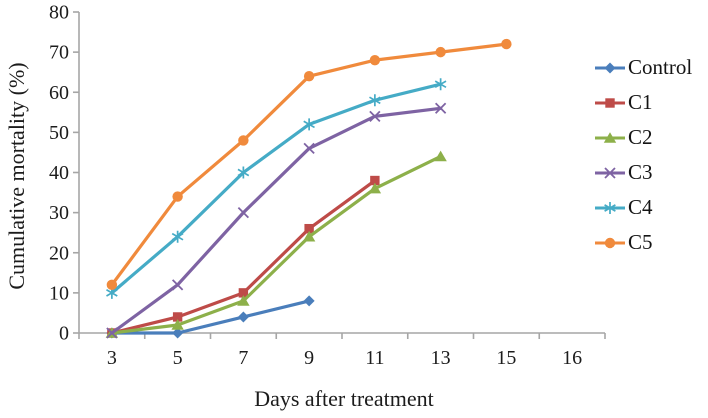 The image size is (708, 418). Describe the element at coordinates (59, 213) in the screenshot. I see `y-tick-label: 30` at that location.